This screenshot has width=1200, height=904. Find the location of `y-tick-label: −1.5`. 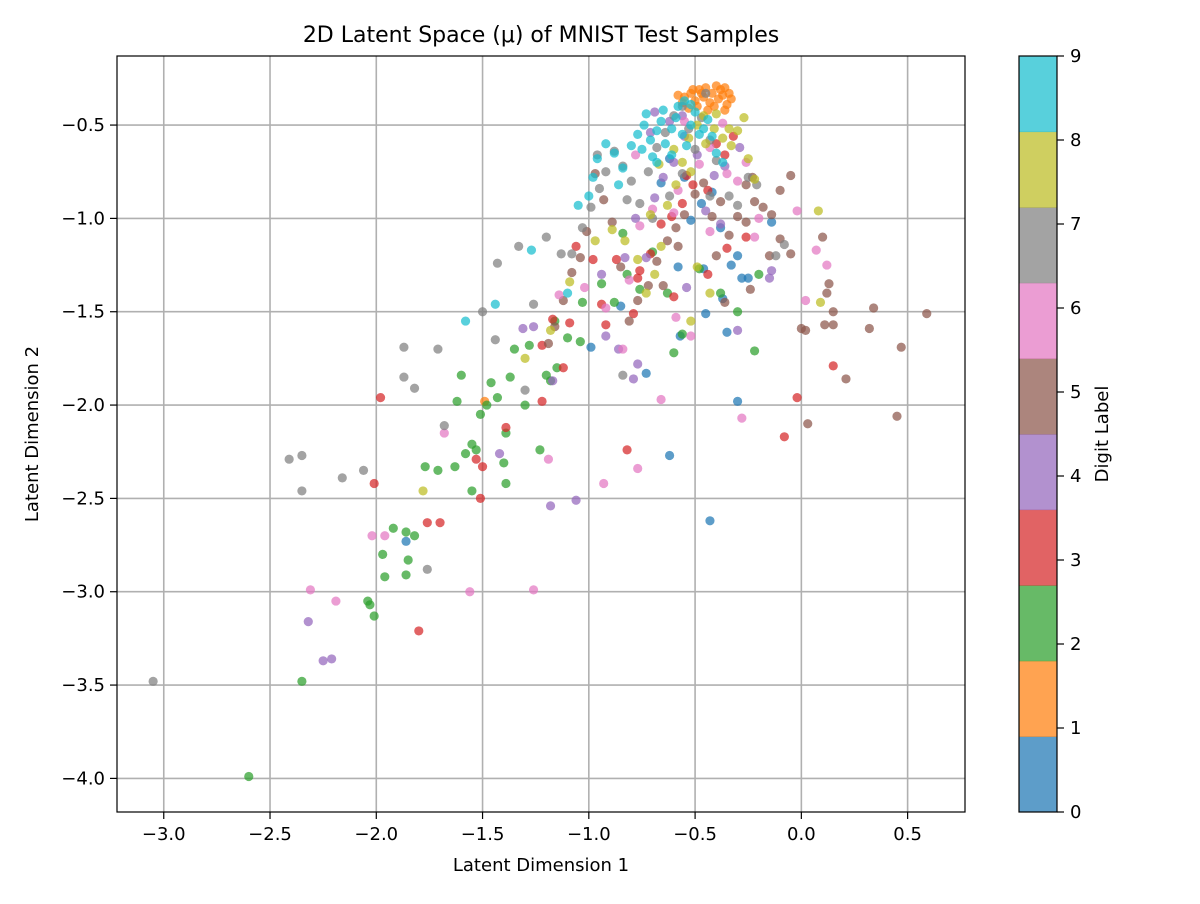

y-tick-label: −1.5 is located at coordinates (83, 312).